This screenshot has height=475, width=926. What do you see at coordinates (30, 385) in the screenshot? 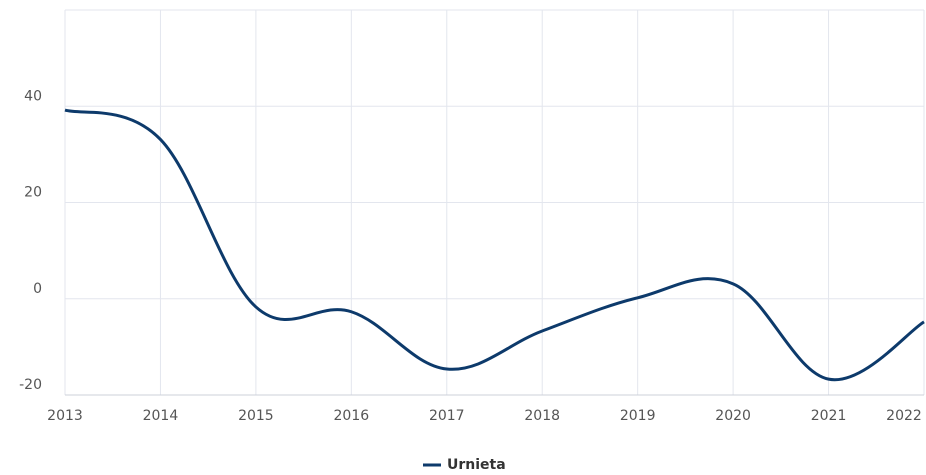
I see `y-tick-label: -20` at bounding box center [30, 385].